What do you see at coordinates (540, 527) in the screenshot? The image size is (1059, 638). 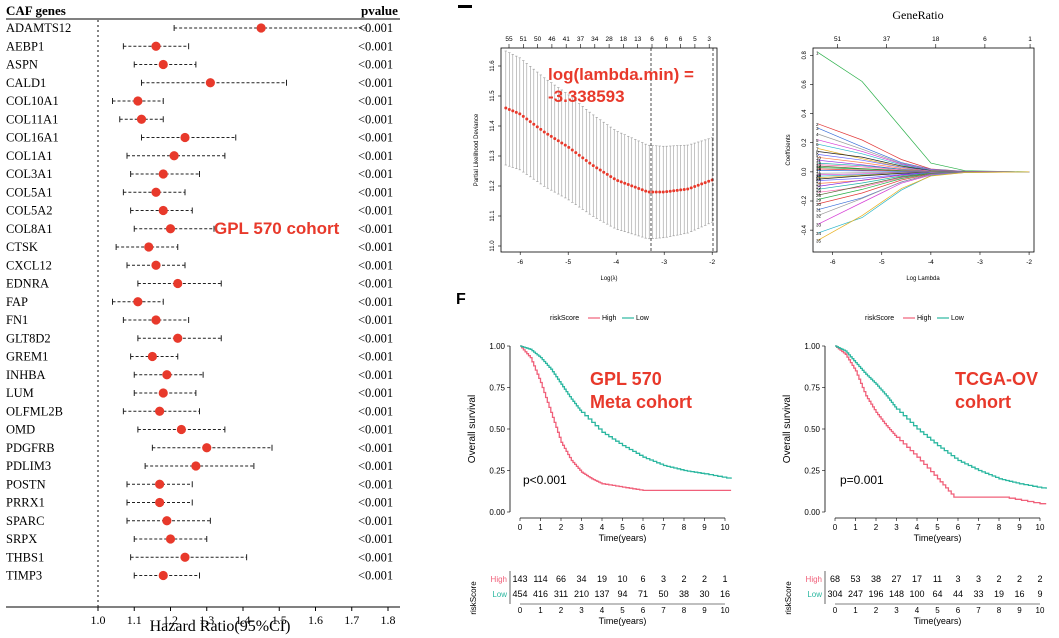 I see `km-x-tick-label: 1` at bounding box center [540, 527].